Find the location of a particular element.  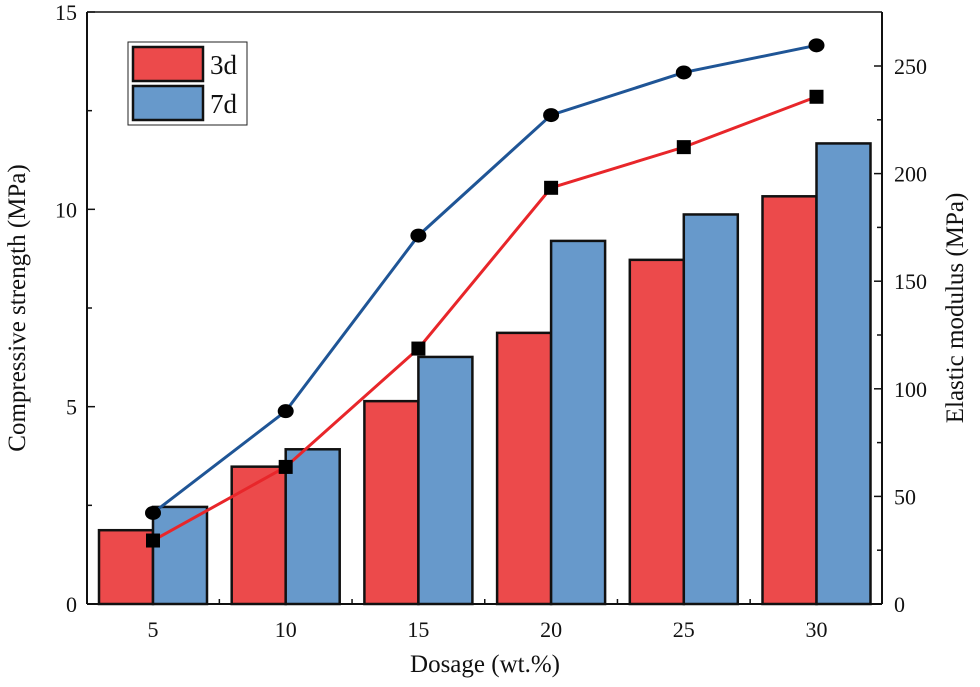

y-tick-label: 15 is located at coordinates (66, 12).